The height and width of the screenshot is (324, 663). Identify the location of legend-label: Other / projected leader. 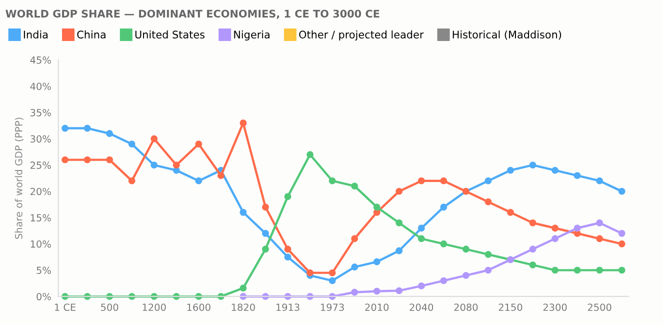
(361, 35).